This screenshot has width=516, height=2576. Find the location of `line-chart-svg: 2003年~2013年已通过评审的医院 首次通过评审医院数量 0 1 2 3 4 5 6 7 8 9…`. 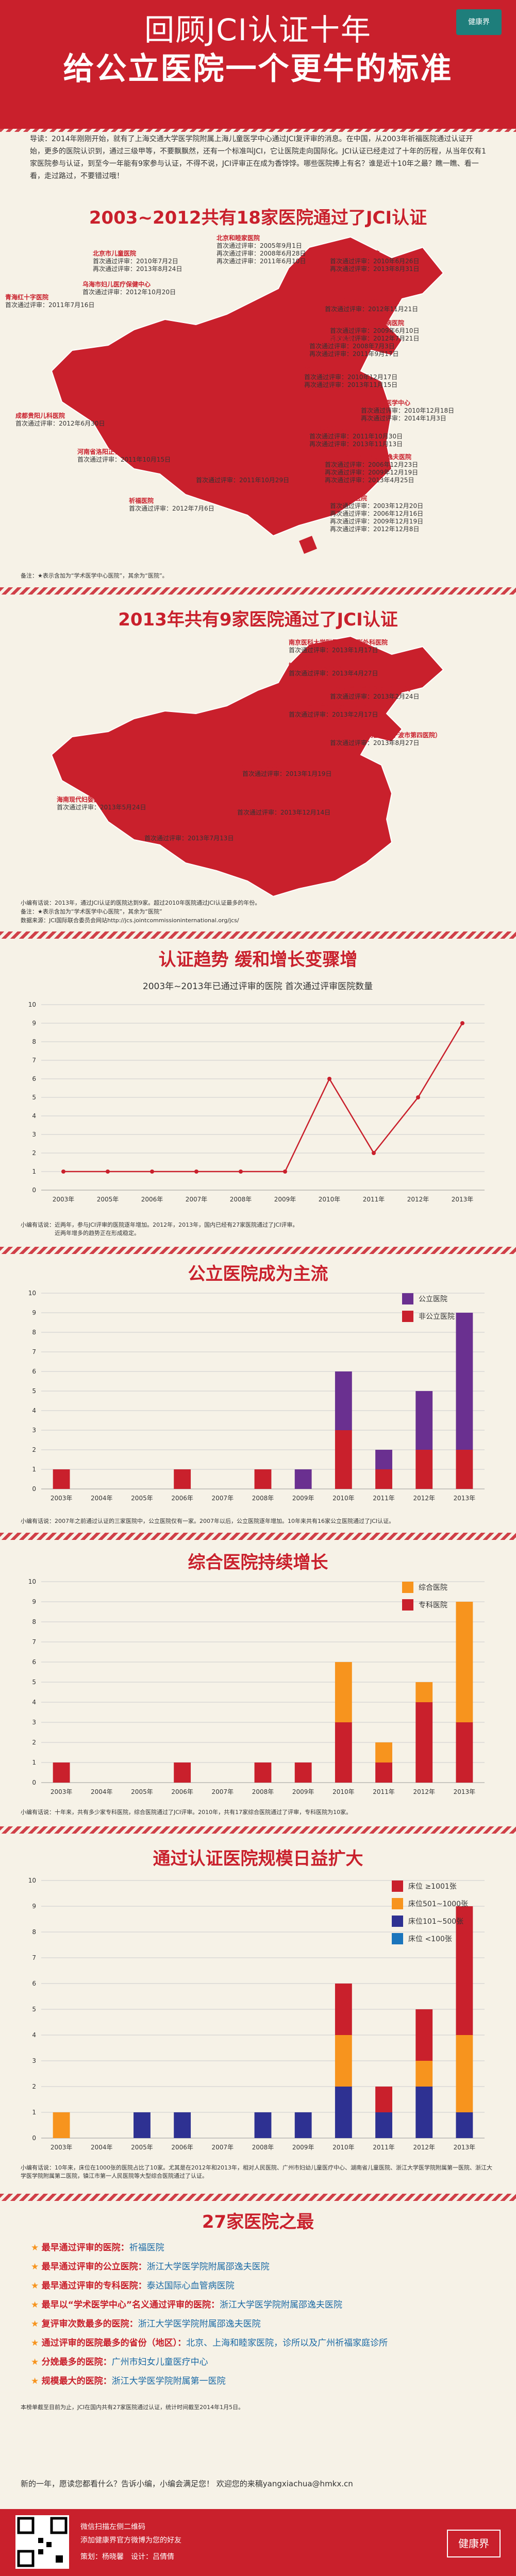

line-chart-svg: 2003年~2013年已通过评审的医院 首次通过评审医院数量 0 1 2 3 4 5 6 7 8 9… is located at coordinates (256, 1092).